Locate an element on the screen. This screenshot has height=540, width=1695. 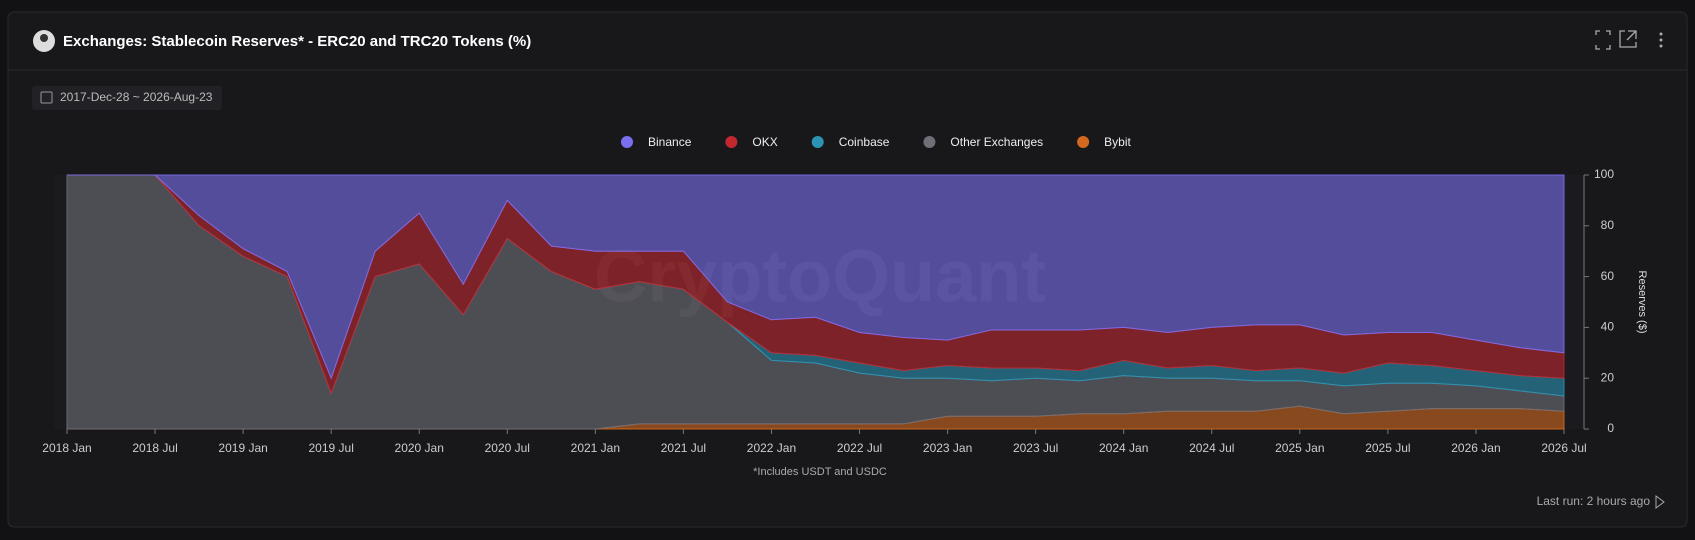
x-tick-label: 2023 Jul is located at coordinates (1035, 448).